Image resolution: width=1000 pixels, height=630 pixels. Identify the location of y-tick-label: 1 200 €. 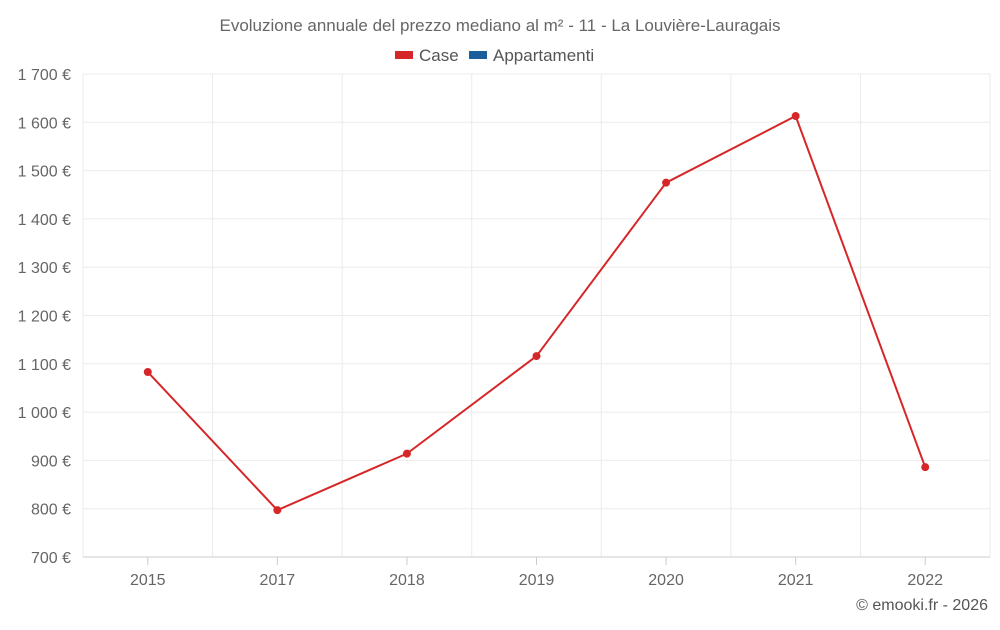
(44, 317).